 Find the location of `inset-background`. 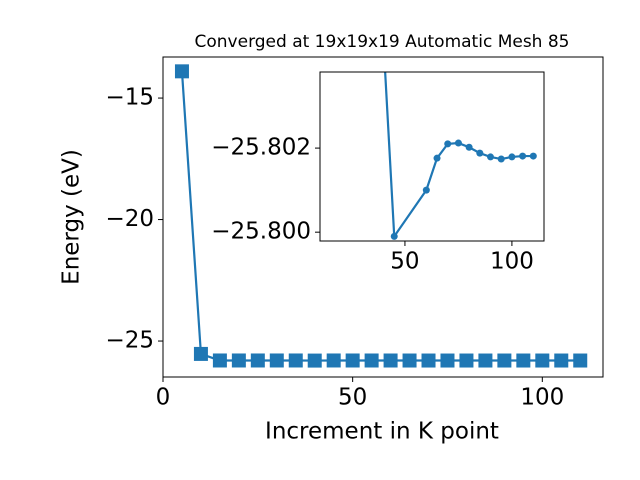

inset-background is located at coordinates (432, 156).